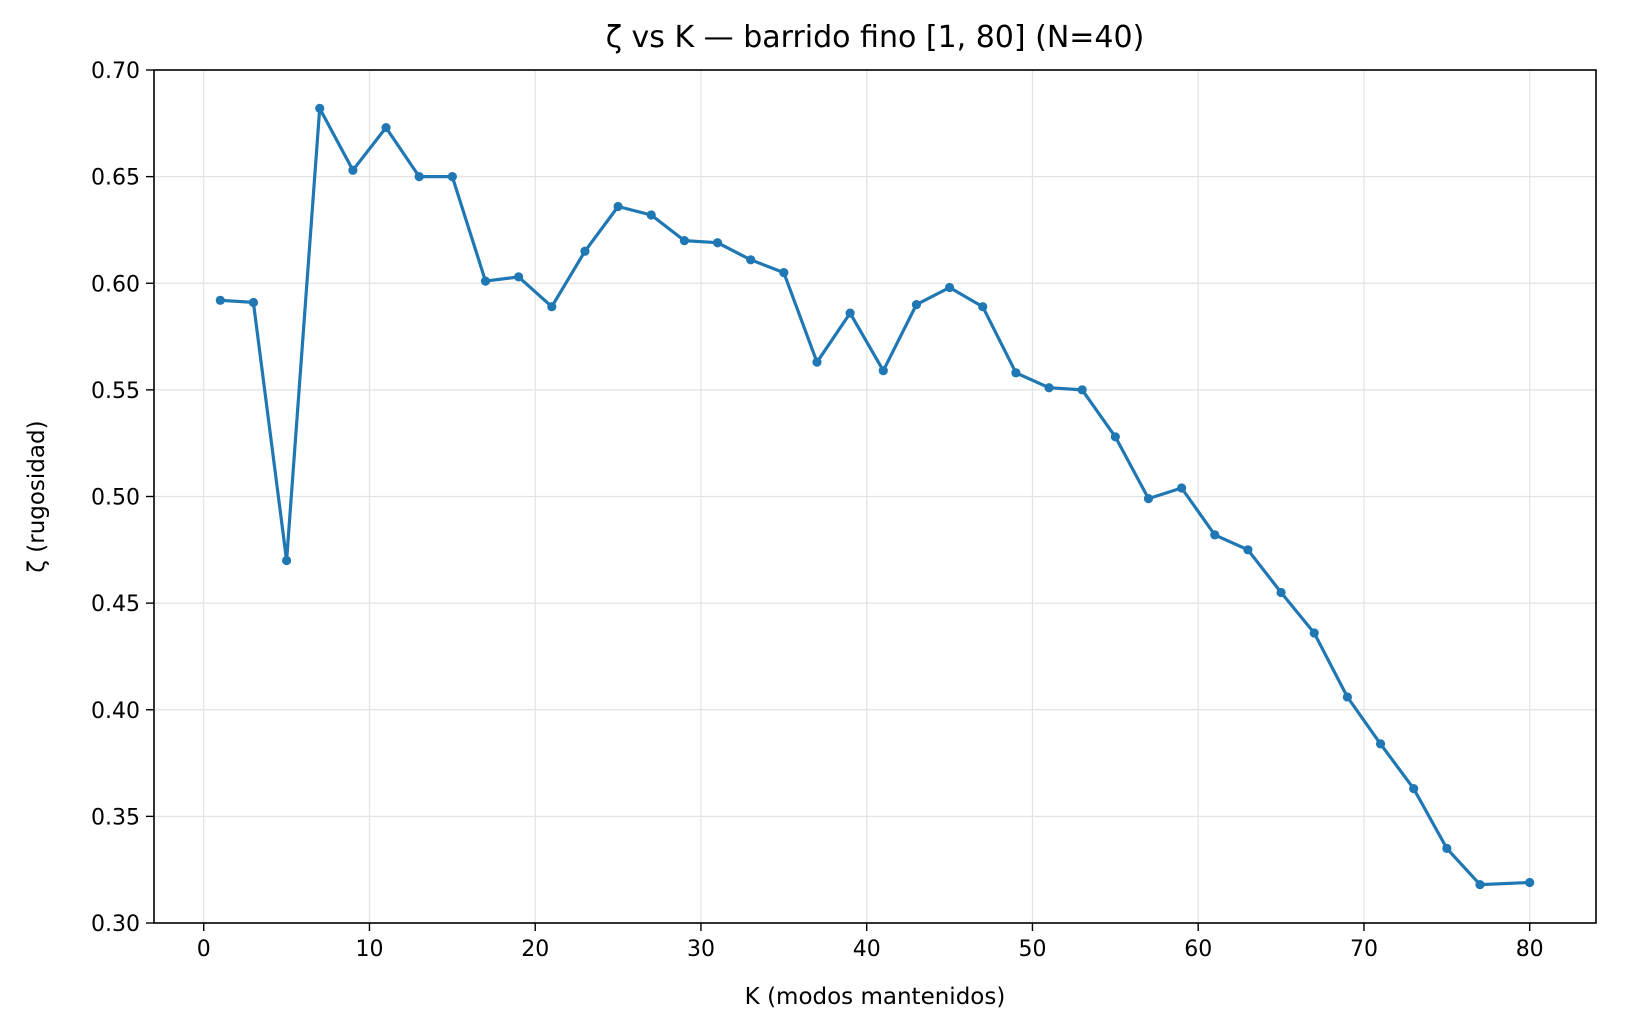 Image resolution: width=1648 pixels, height=1033 pixels. Describe the element at coordinates (535, 949) in the screenshot. I see `x-tick-label: 20` at that location.